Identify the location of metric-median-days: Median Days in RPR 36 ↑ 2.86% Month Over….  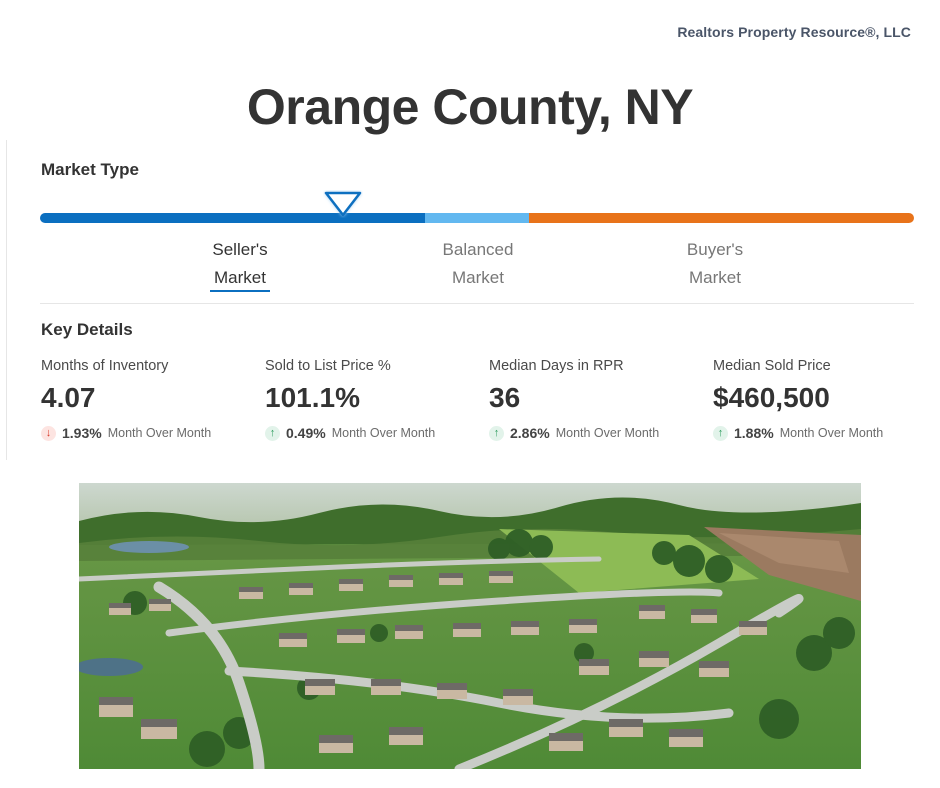
(599, 399).